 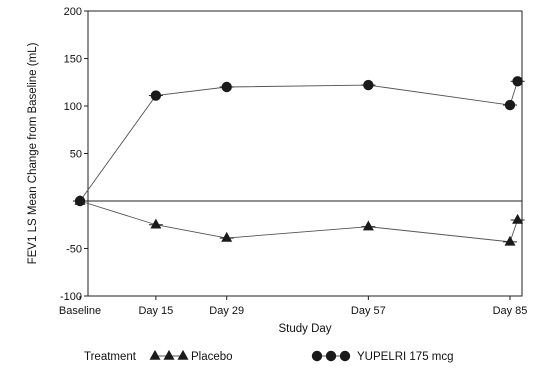 I want to click on y-tick-label: 200, so click(x=73, y=12).